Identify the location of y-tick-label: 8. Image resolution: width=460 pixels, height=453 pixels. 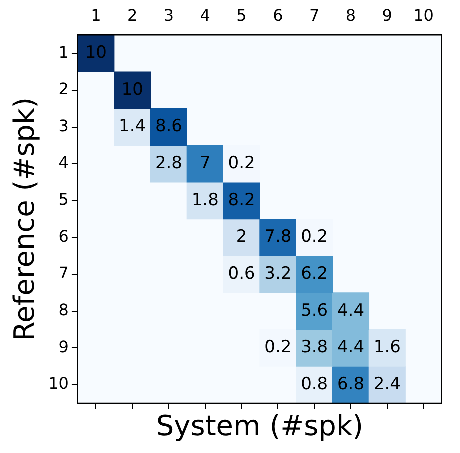
(63, 310).